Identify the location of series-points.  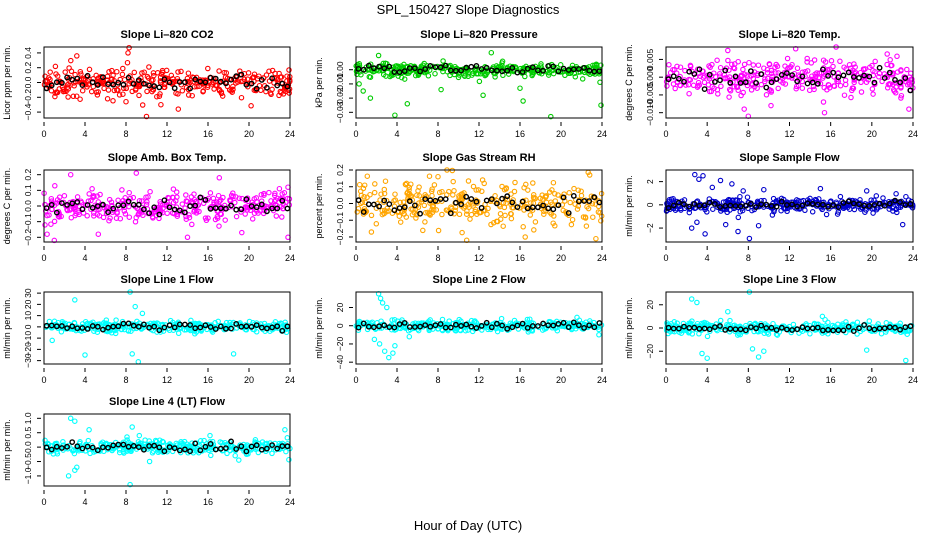
(478, 84).